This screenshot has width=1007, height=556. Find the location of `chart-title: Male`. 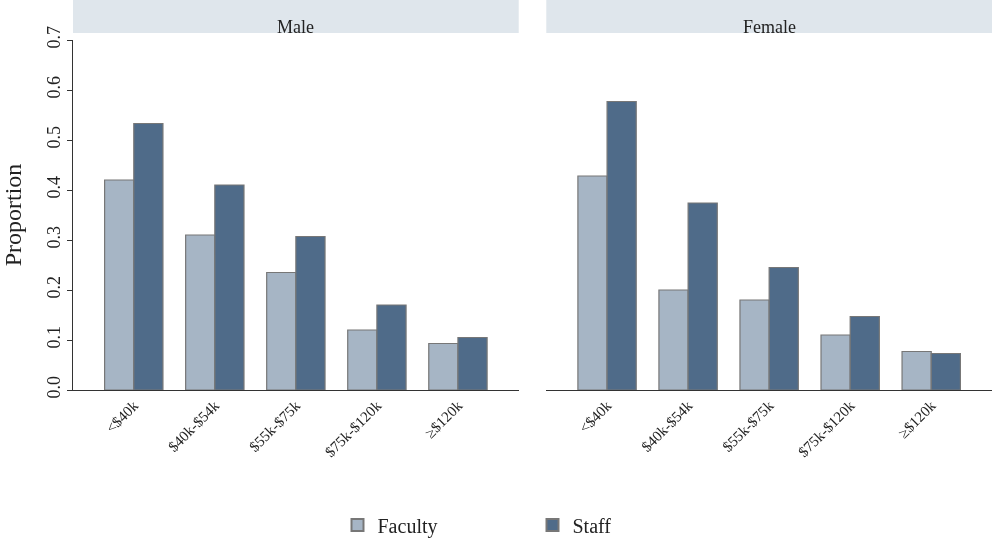

chart-title: Male is located at coordinates (295, 27).